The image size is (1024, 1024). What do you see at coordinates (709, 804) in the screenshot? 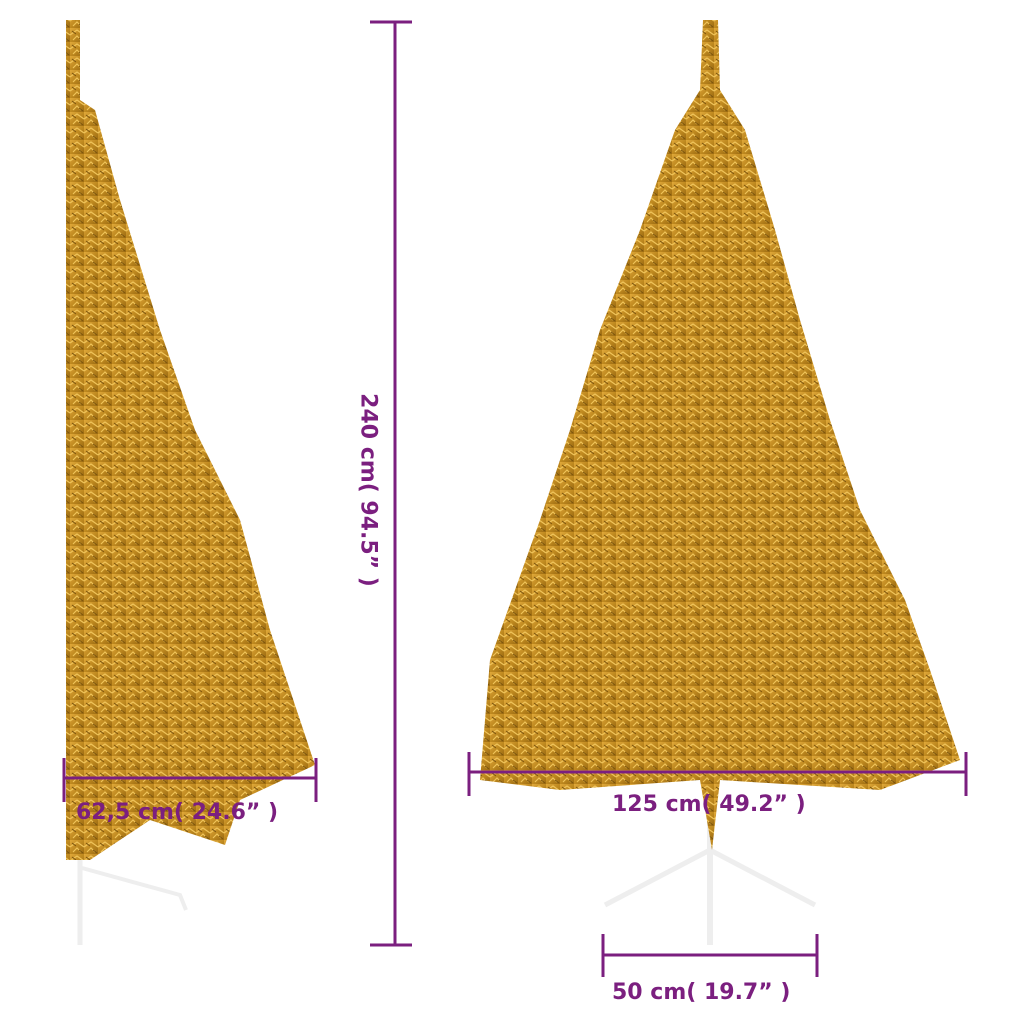
I see `front-width-label: 125 cm( 49.2” )` at bounding box center [709, 804].